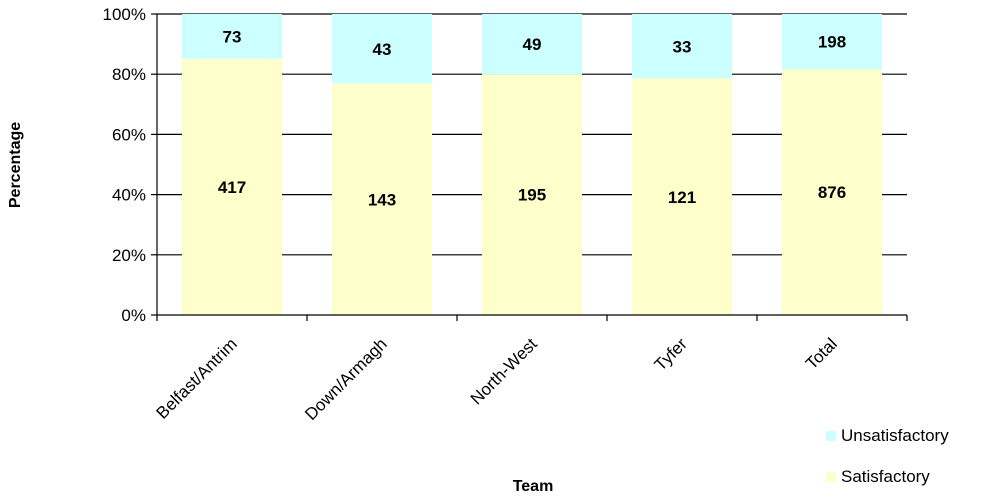 This screenshot has height=502, width=985. I want to click on data-label-unsatisfactory: 198, so click(832, 42).